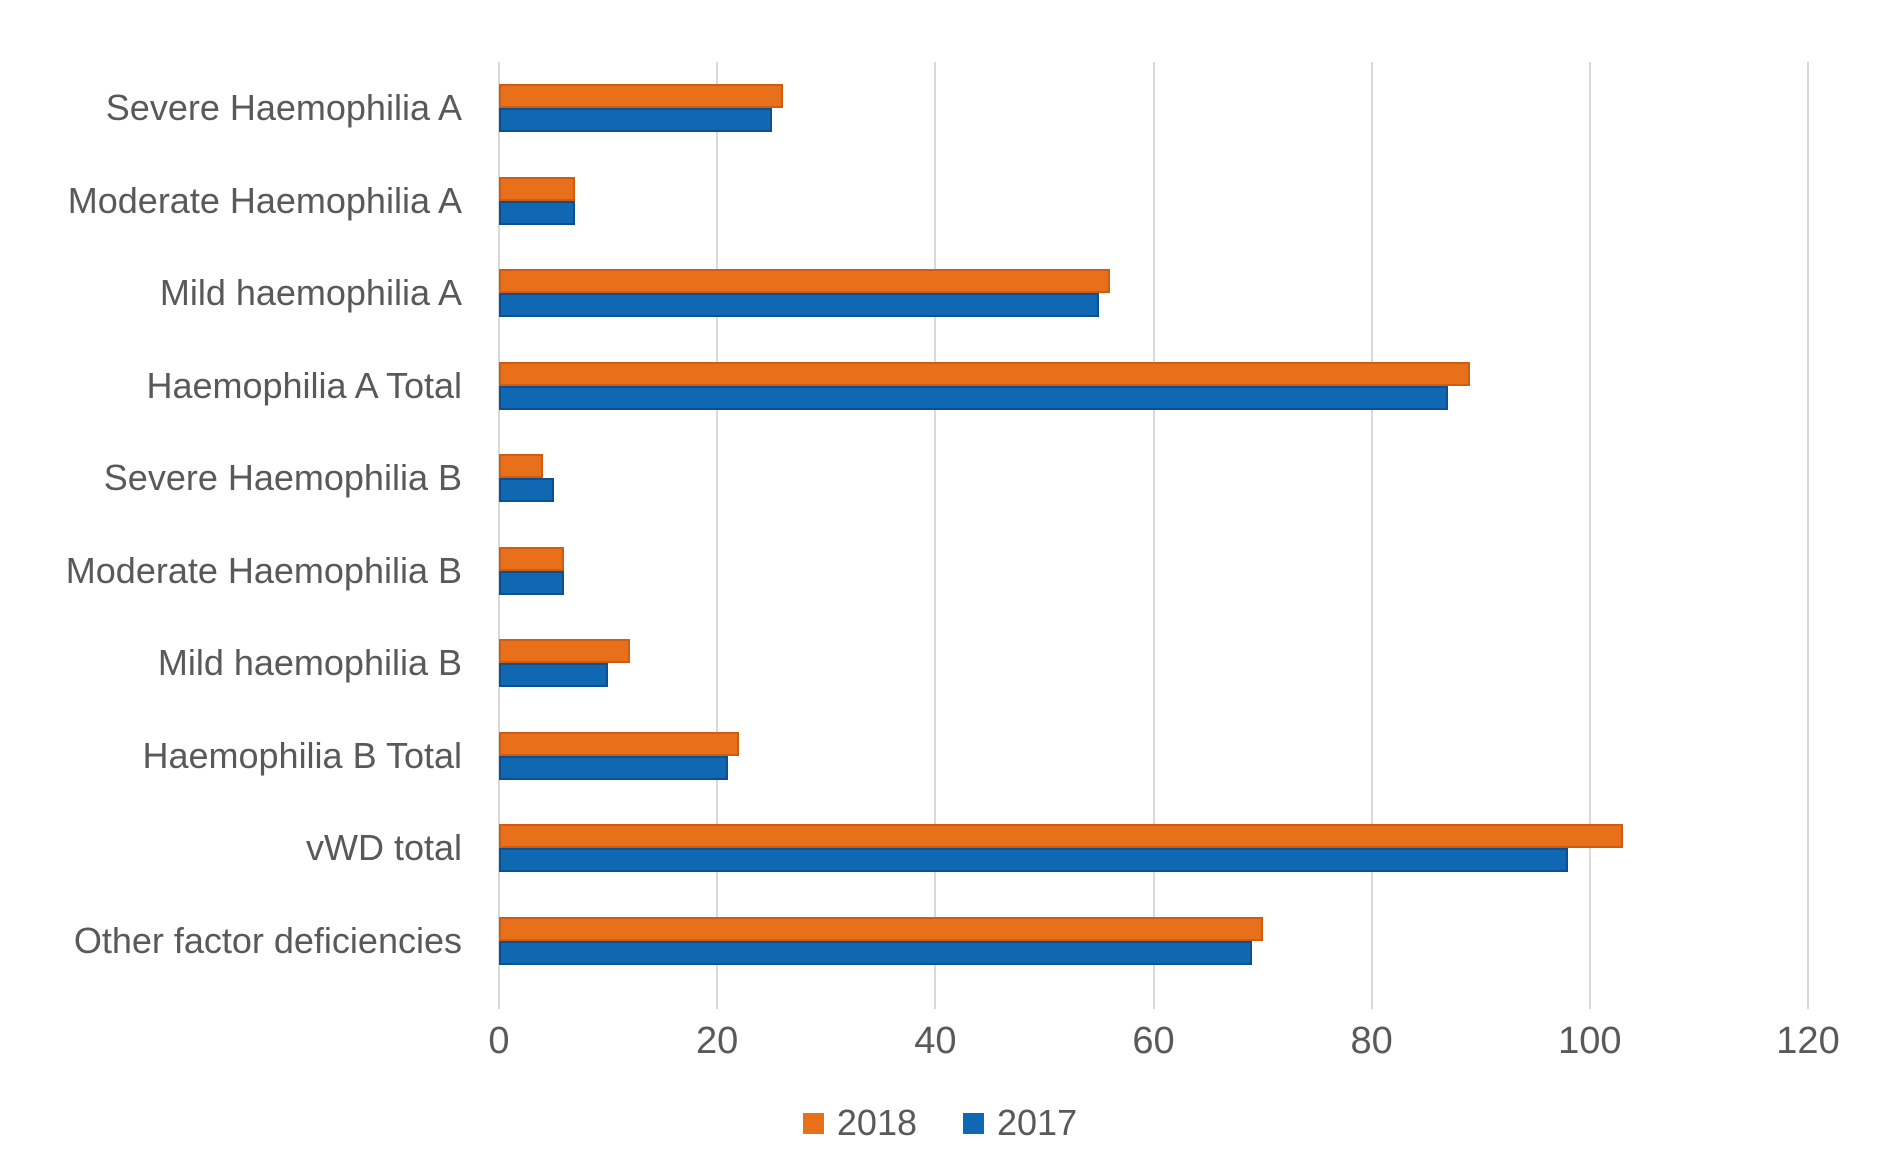 Image resolution: width=1880 pixels, height=1168 pixels. Describe the element at coordinates (1037, 1122) in the screenshot. I see `legend-label: 2017` at that location.